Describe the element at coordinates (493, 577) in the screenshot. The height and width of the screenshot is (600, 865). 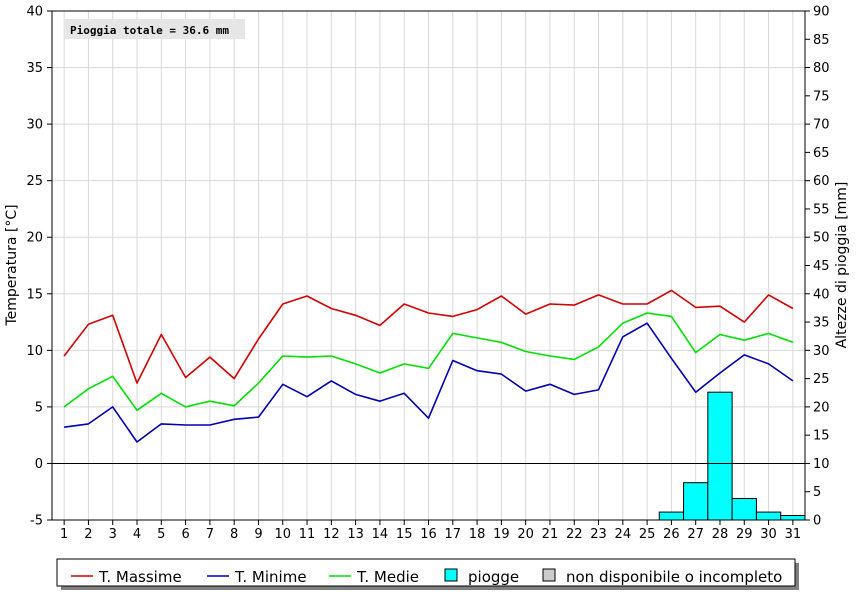
I see `legend-label-piogge: piogge` at that location.